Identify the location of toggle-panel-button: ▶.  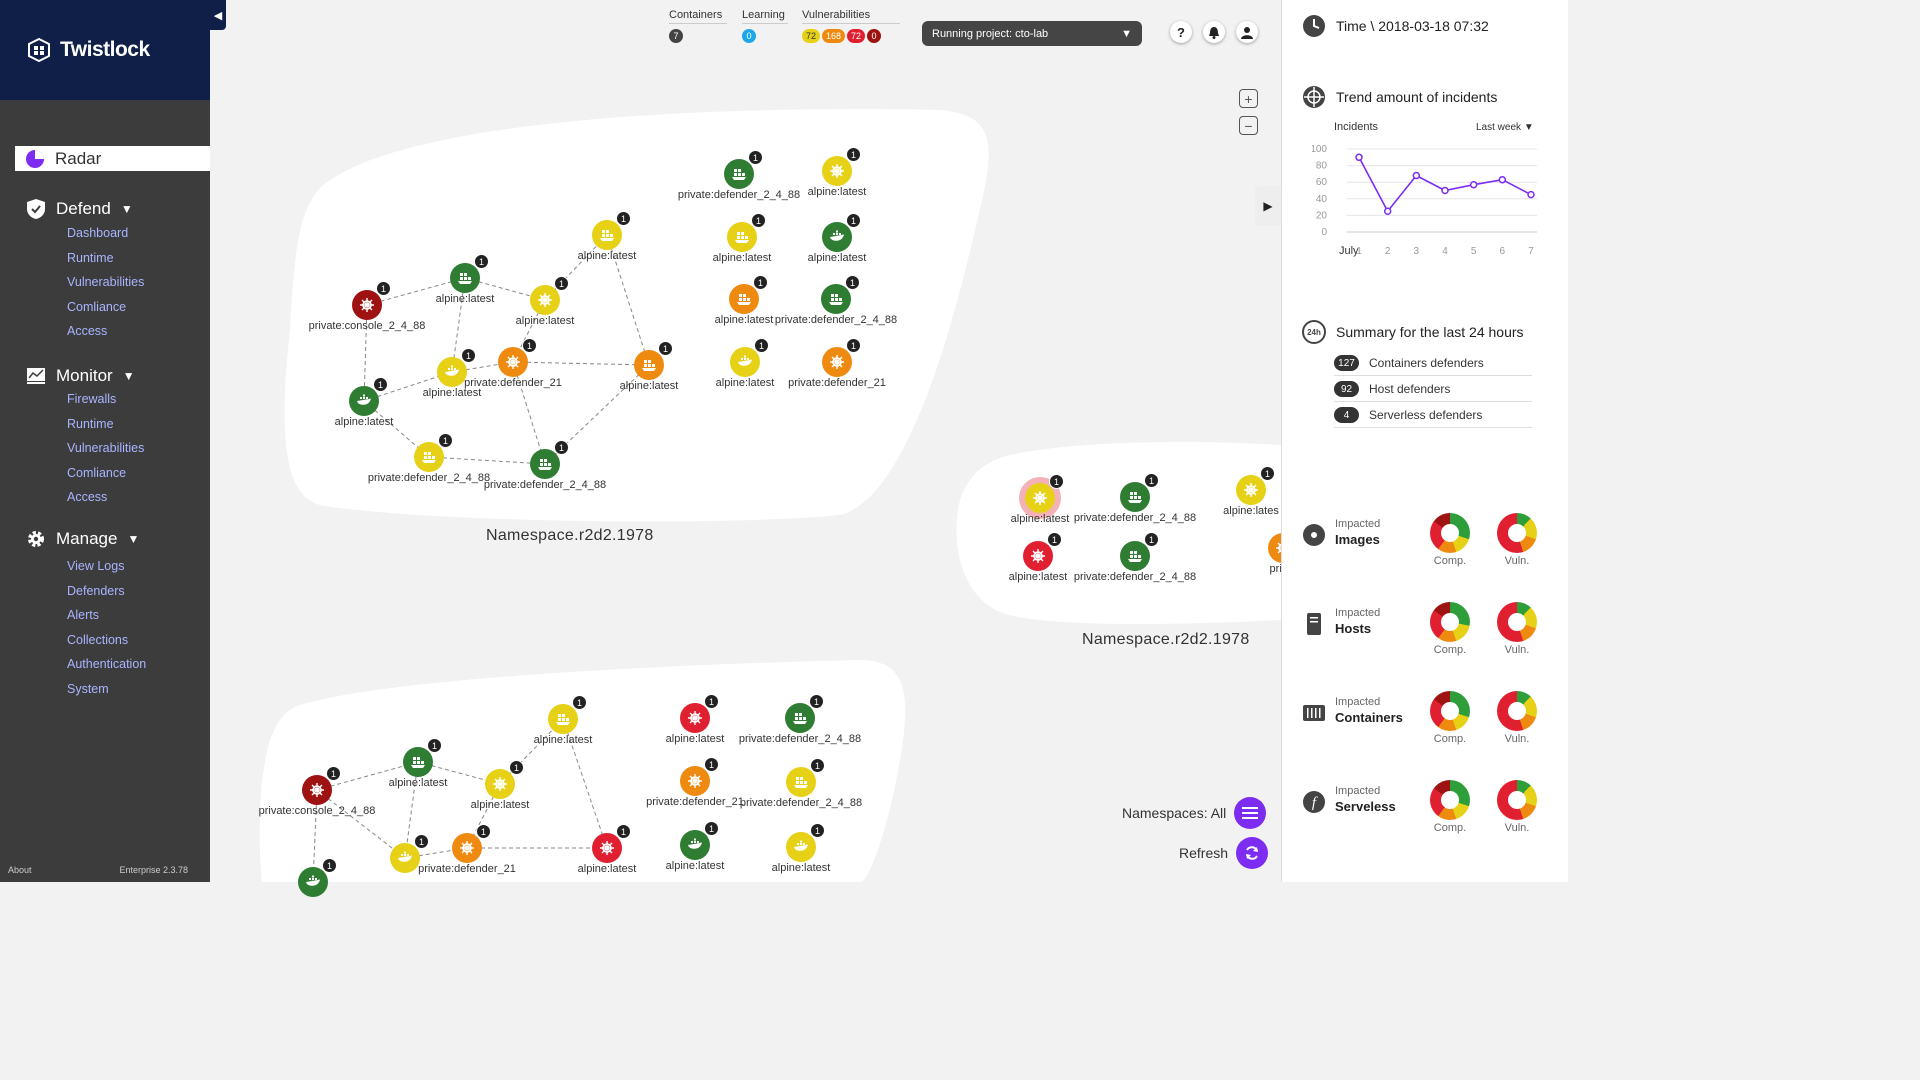
(1268, 206).